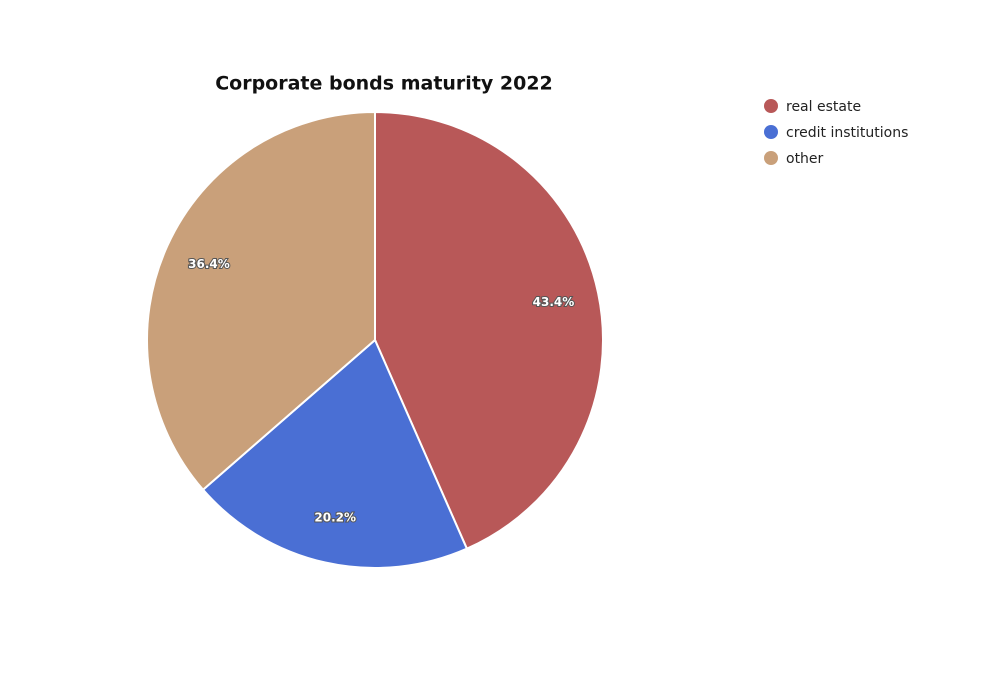 The image size is (1001, 682). What do you see at coordinates (384, 84) in the screenshot?
I see `chart-title: Corporate bonds maturity 2022` at bounding box center [384, 84].